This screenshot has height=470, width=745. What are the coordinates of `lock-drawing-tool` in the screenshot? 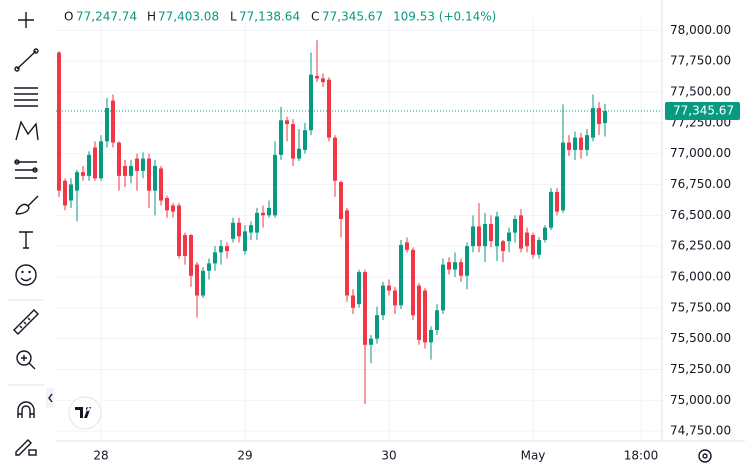 It's located at (26, 447).